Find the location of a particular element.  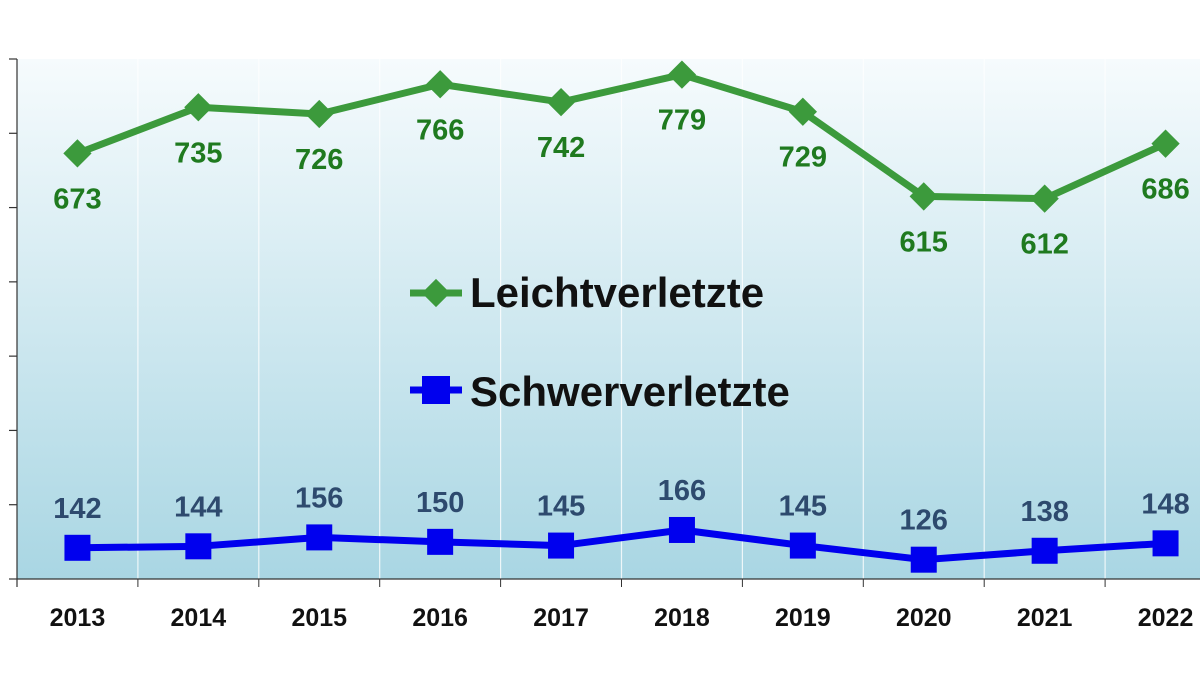

data-label: 148 is located at coordinates (1165, 504).